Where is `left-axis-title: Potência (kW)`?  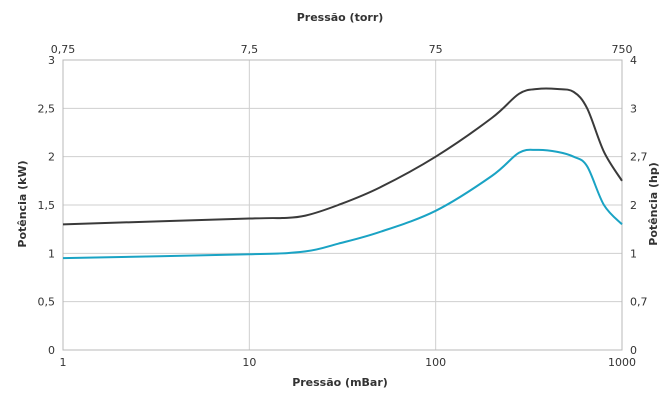 left-axis-title: Potência (kW) is located at coordinates (22, 203).